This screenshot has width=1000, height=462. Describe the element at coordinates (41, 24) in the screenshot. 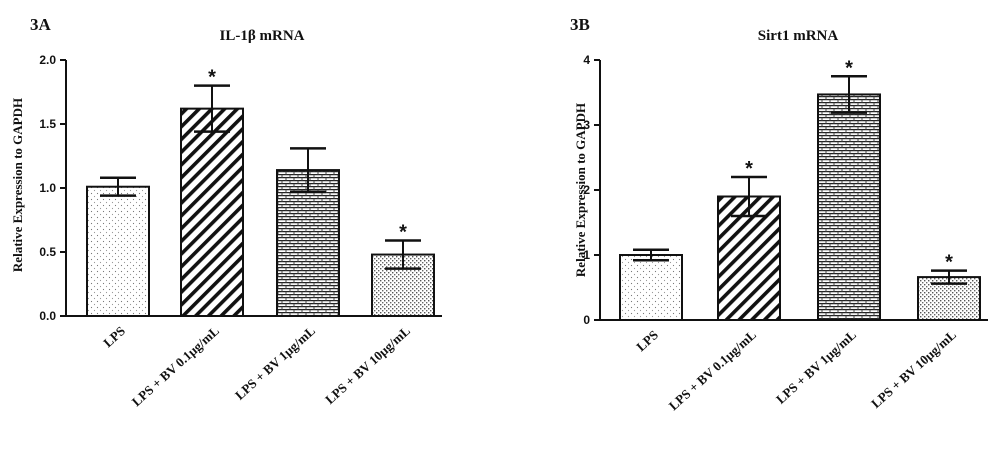

I see `panel-label: 3A` at that location.